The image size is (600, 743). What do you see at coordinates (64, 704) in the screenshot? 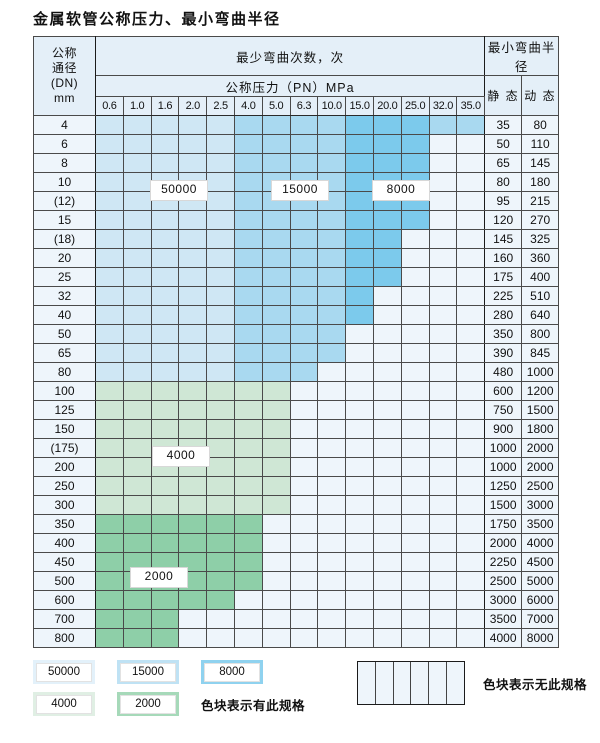
I see `legend-swatch-4000-label: 4000` at bounding box center [64, 704].